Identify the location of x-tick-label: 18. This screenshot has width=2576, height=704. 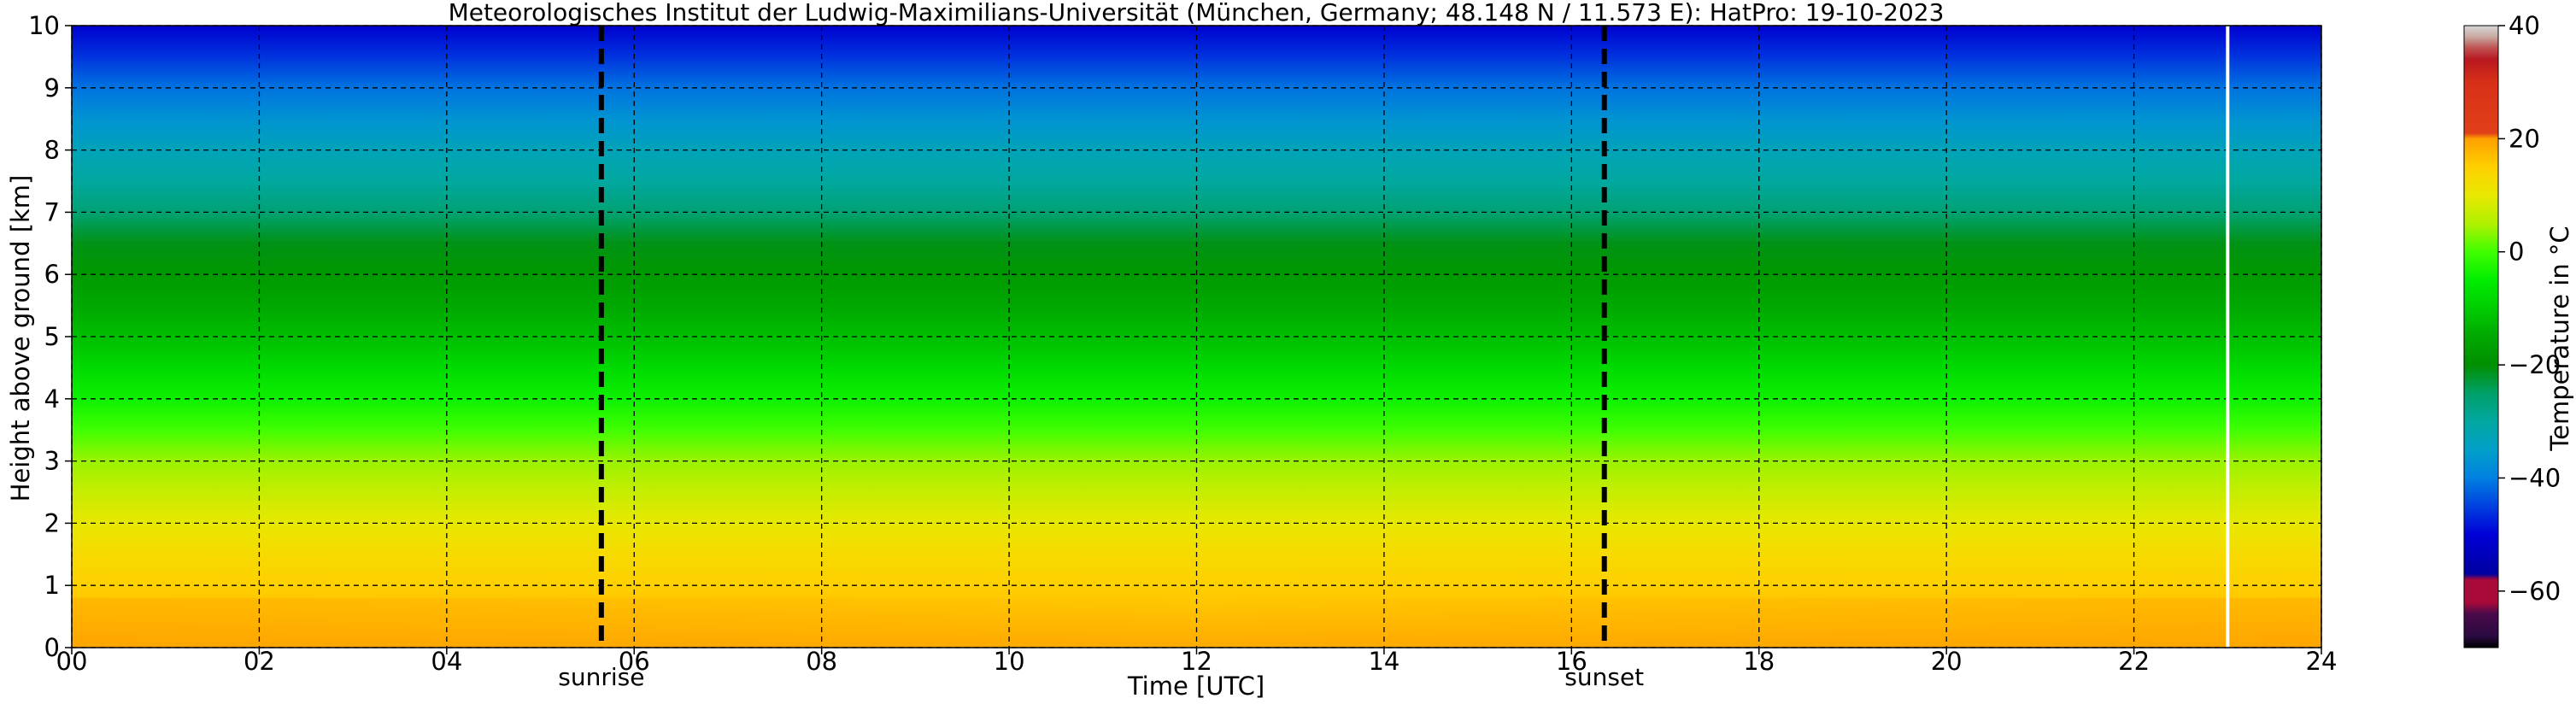
(1759, 661).